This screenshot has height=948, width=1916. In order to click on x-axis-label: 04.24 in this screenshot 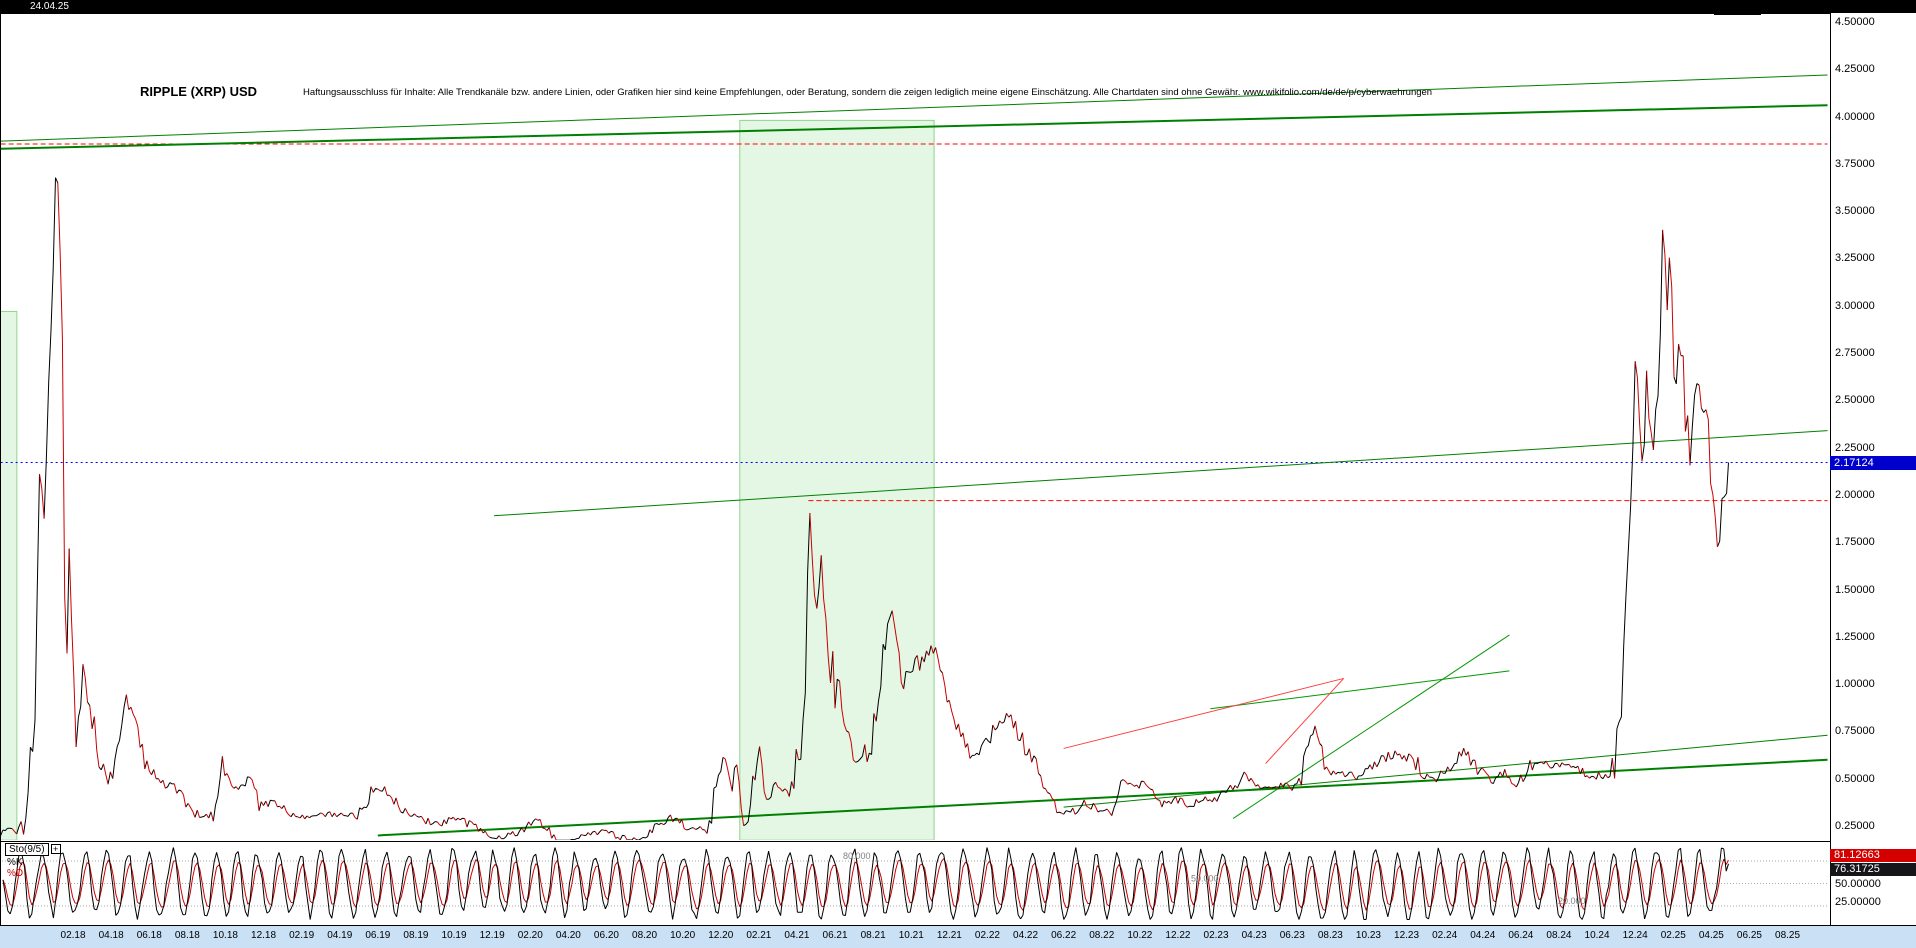, I will do `click(1483, 935)`.